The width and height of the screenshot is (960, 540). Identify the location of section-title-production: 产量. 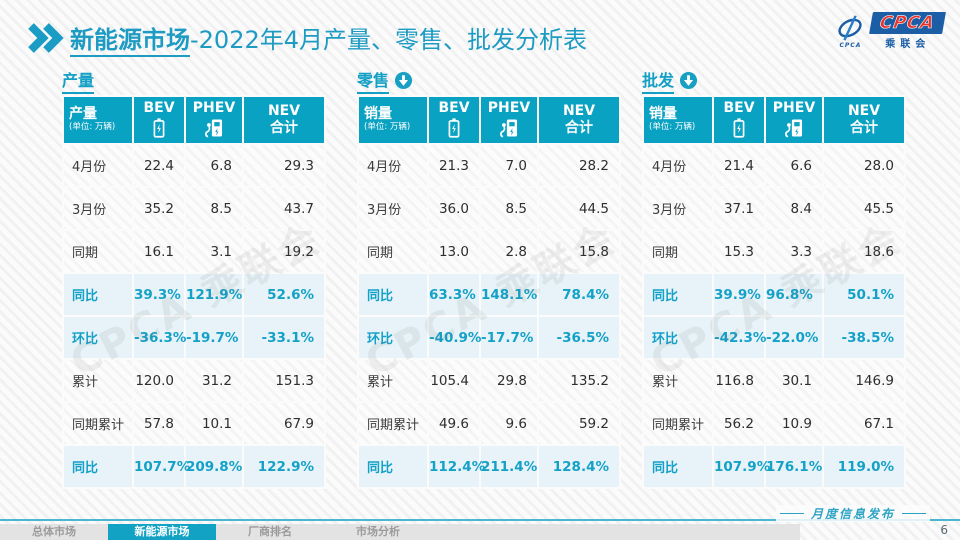
(78, 80).